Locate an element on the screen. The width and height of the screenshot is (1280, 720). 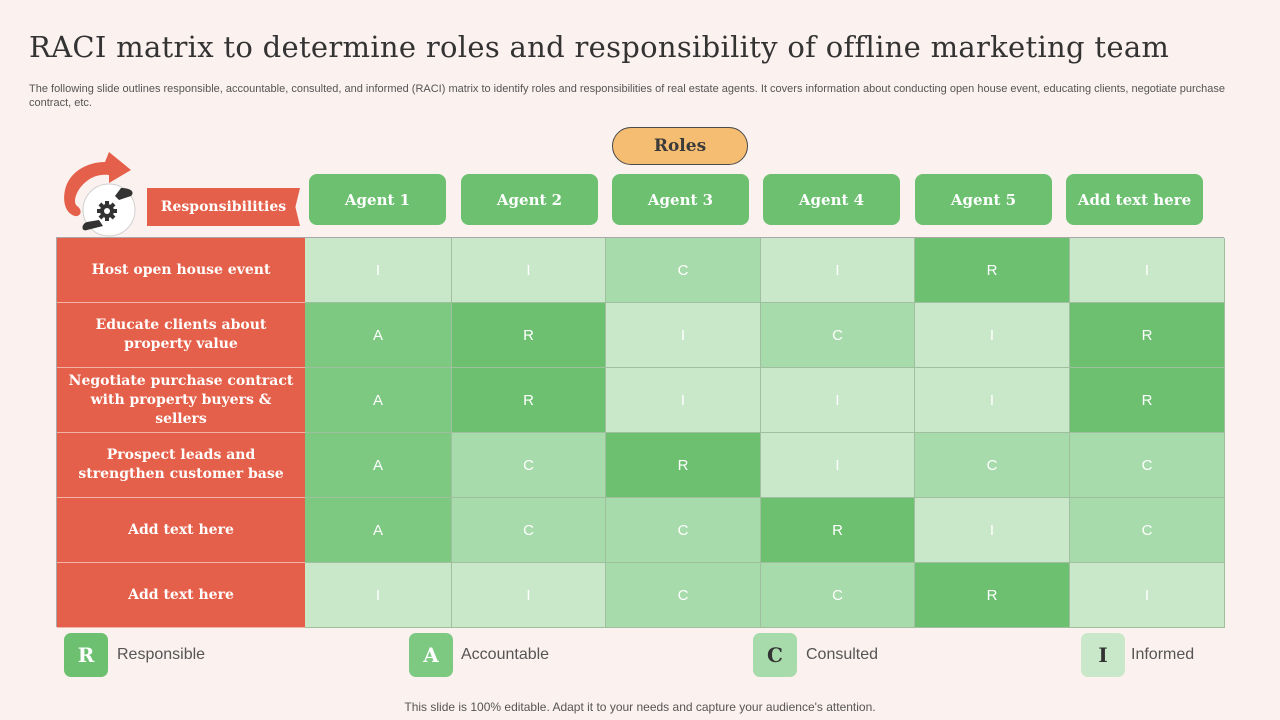
legend-consulted-badge: C is located at coordinates (775, 655).